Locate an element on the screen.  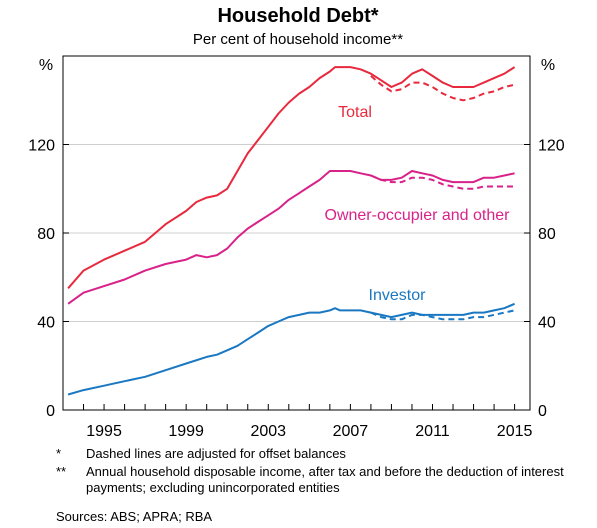
x-tick-label: 1999 is located at coordinates (186, 431).